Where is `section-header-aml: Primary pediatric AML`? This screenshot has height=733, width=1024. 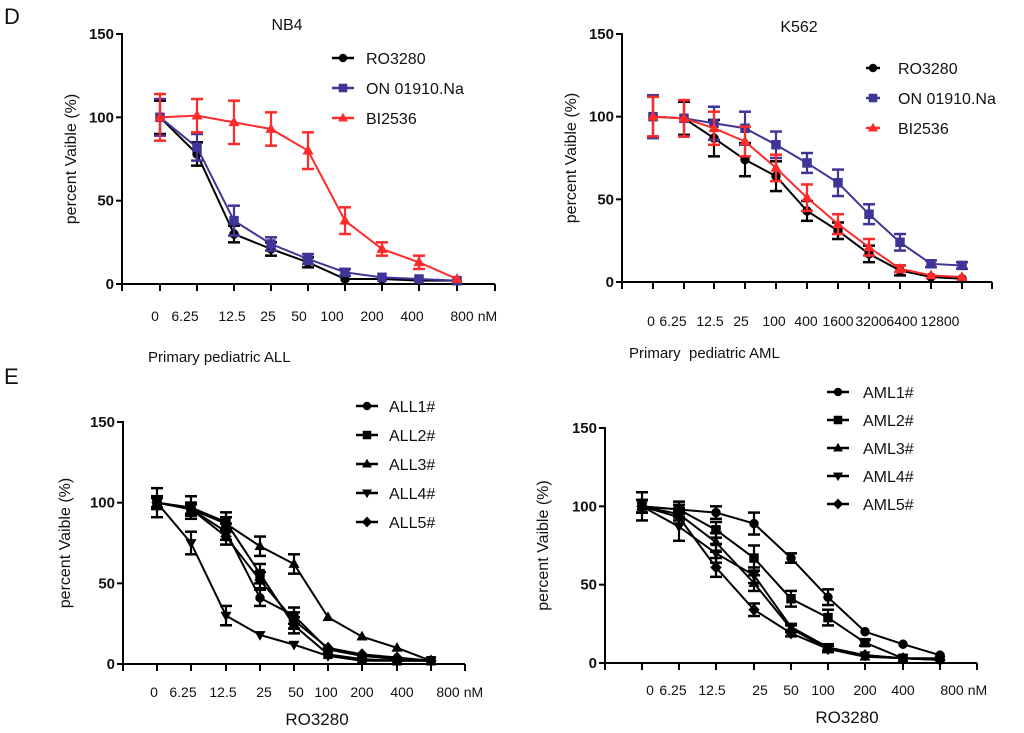 section-header-aml: Primary pediatric AML is located at coordinates (704, 353).